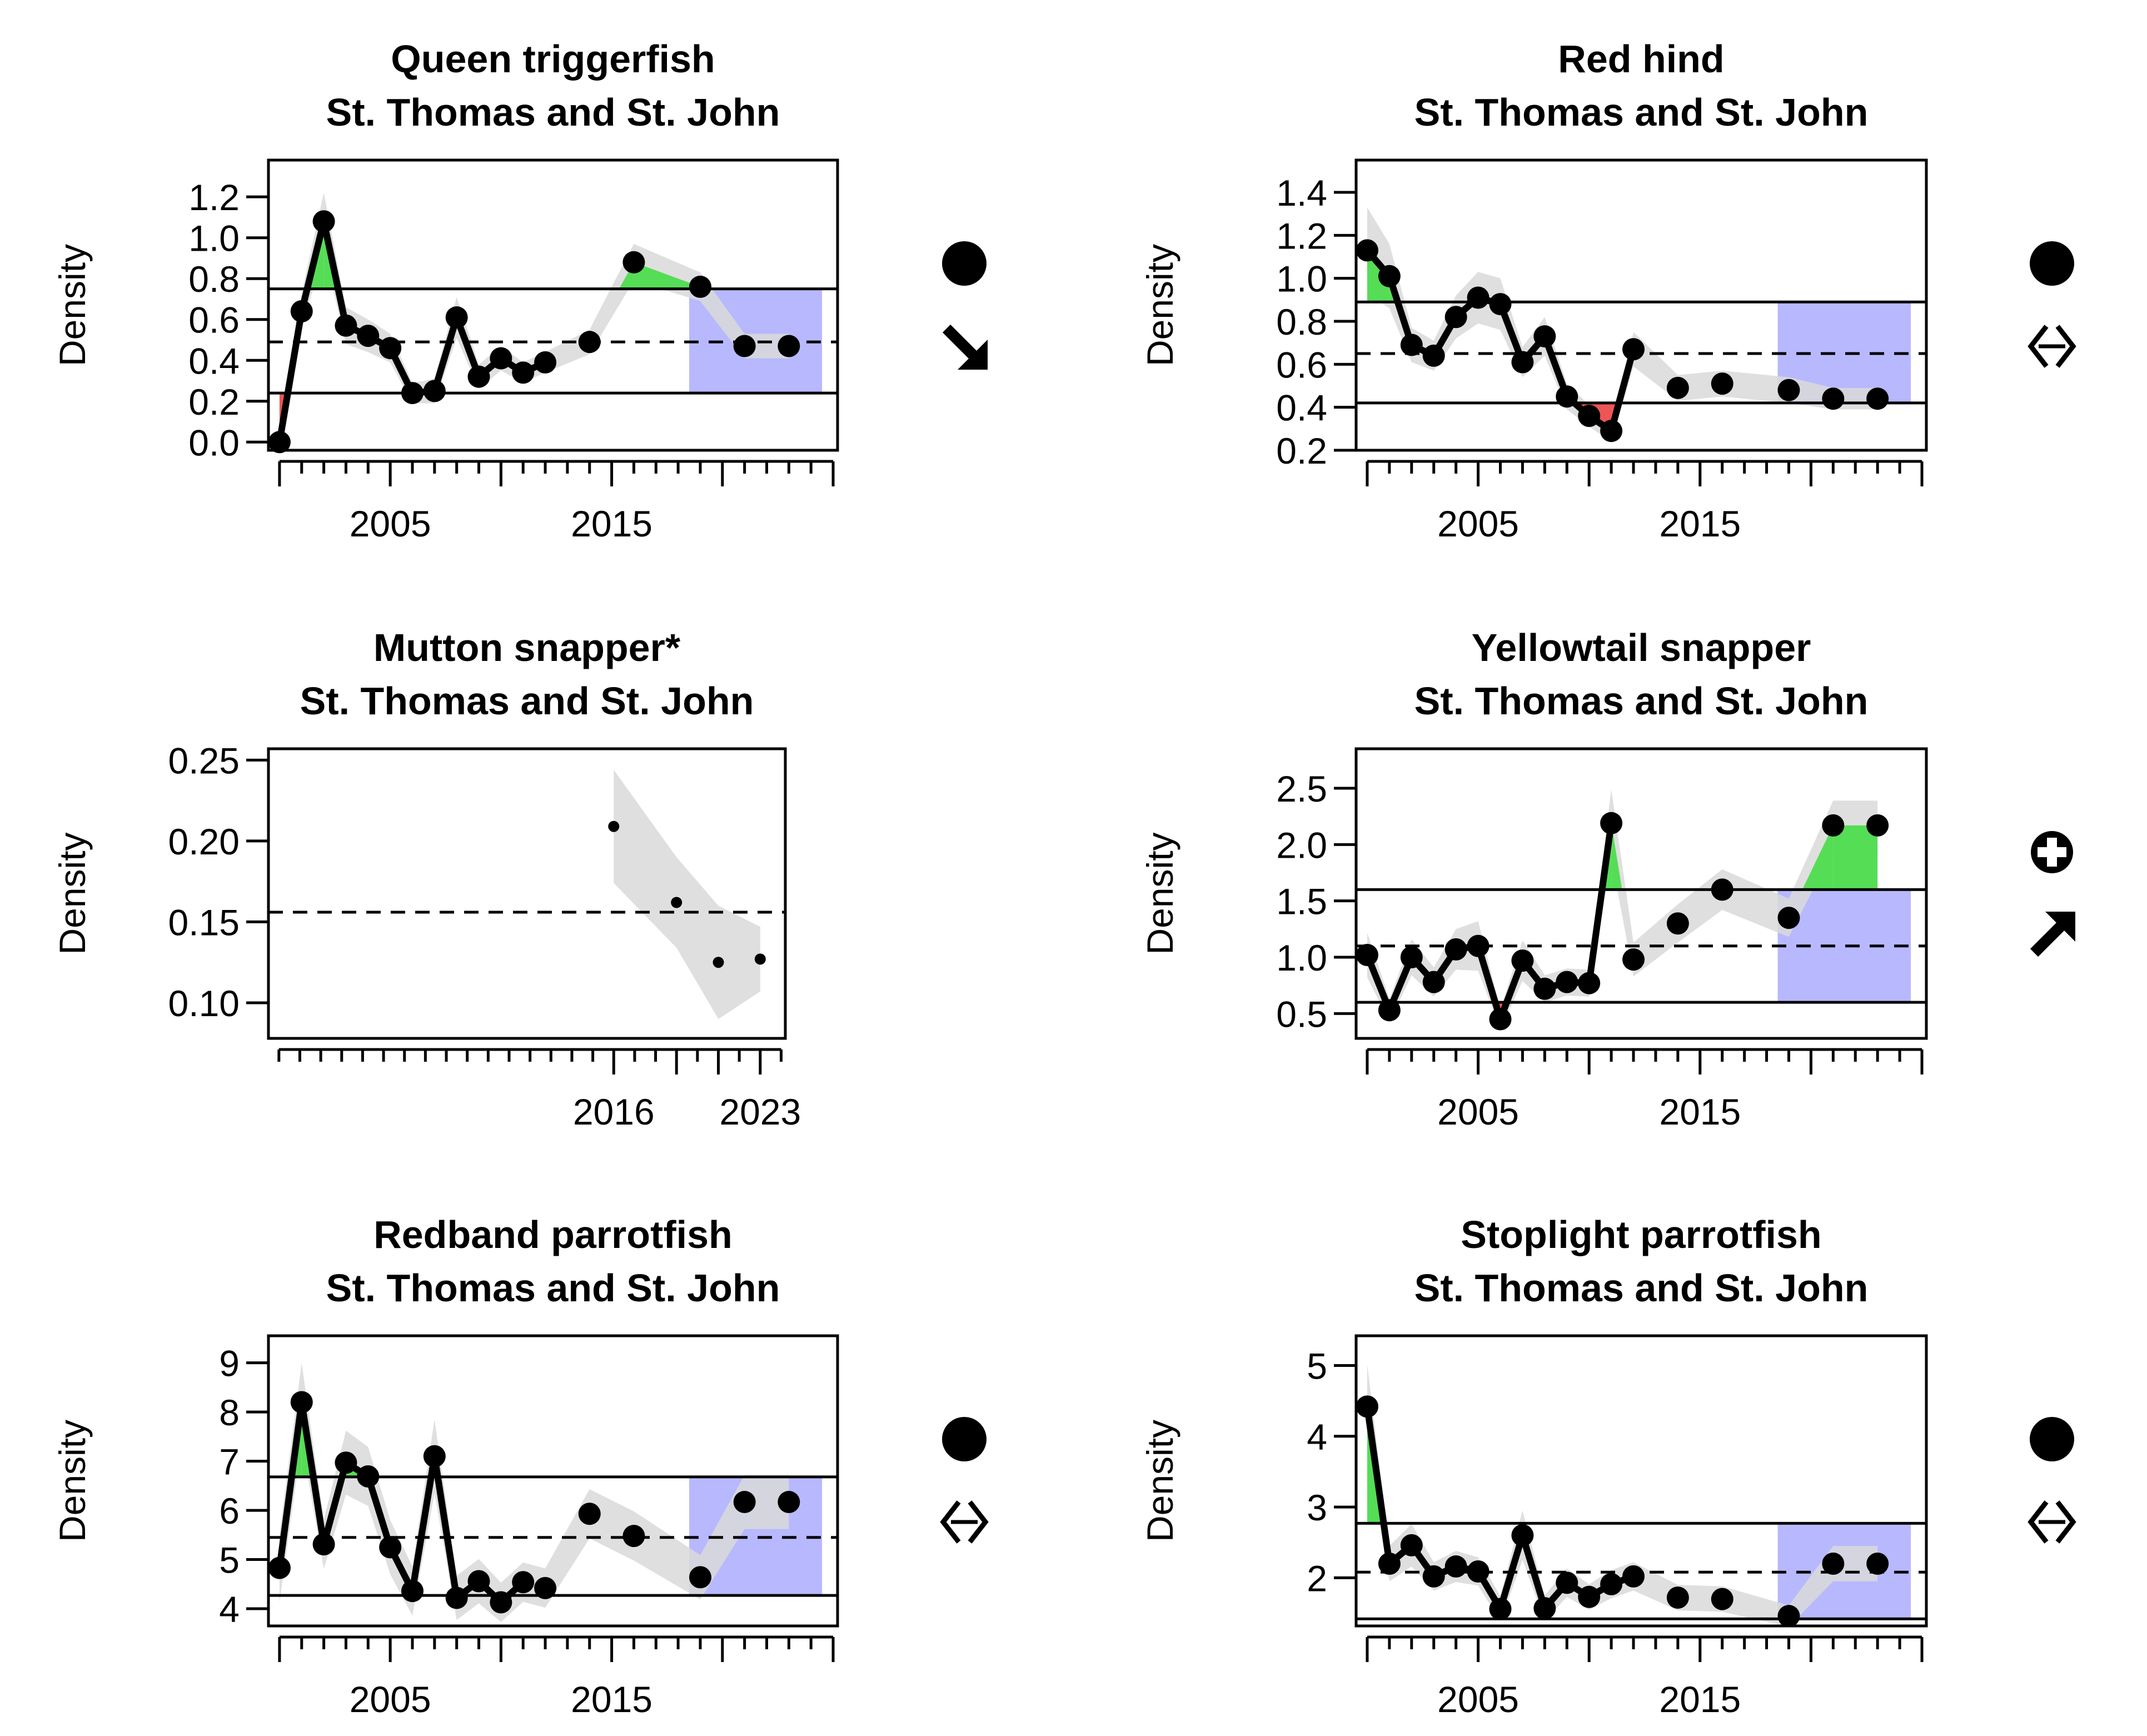  Describe the element at coordinates (527, 647) in the screenshot. I see `panel-title: Mutton snapper*` at that location.